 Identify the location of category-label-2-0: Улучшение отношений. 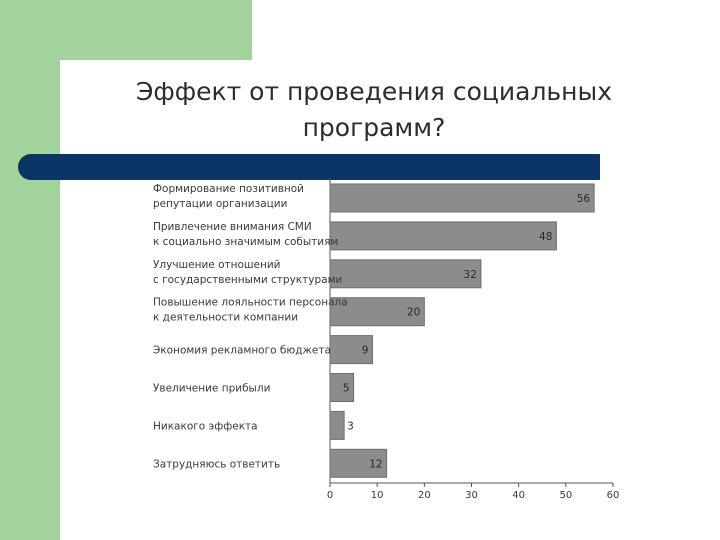
(217, 265).